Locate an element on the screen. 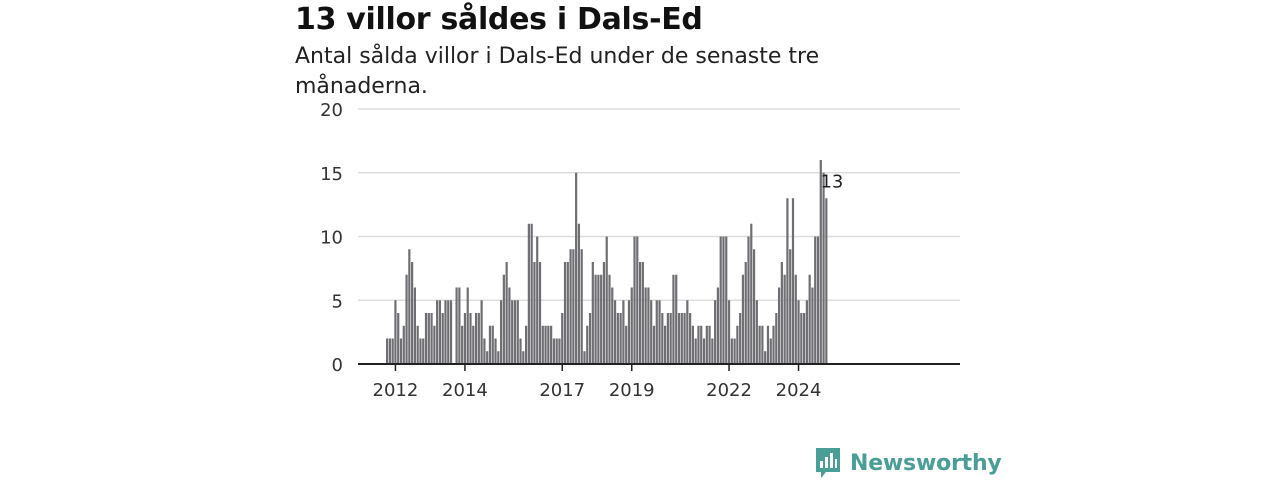 This screenshot has width=1280, height=480. newsworthy-logo: Newsworthy is located at coordinates (908, 463).